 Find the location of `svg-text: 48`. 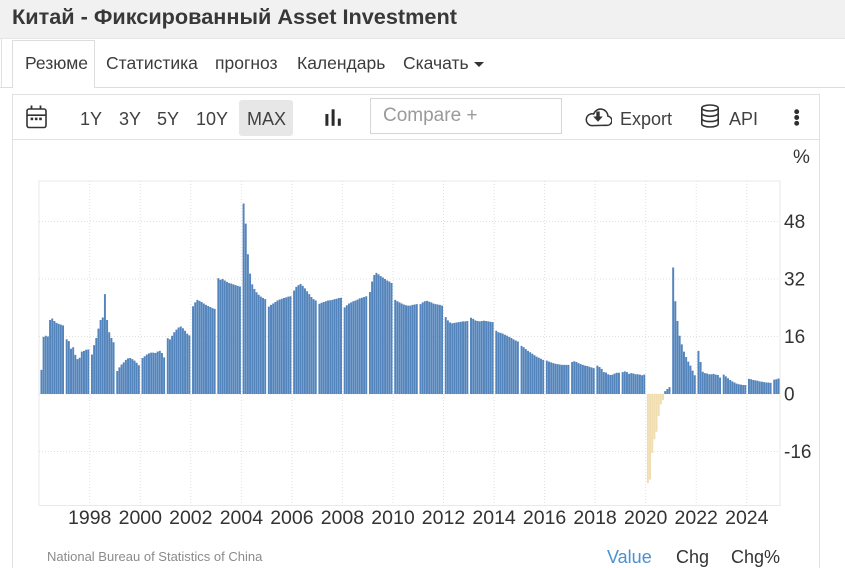

svg-text: 48 is located at coordinates (794, 222).